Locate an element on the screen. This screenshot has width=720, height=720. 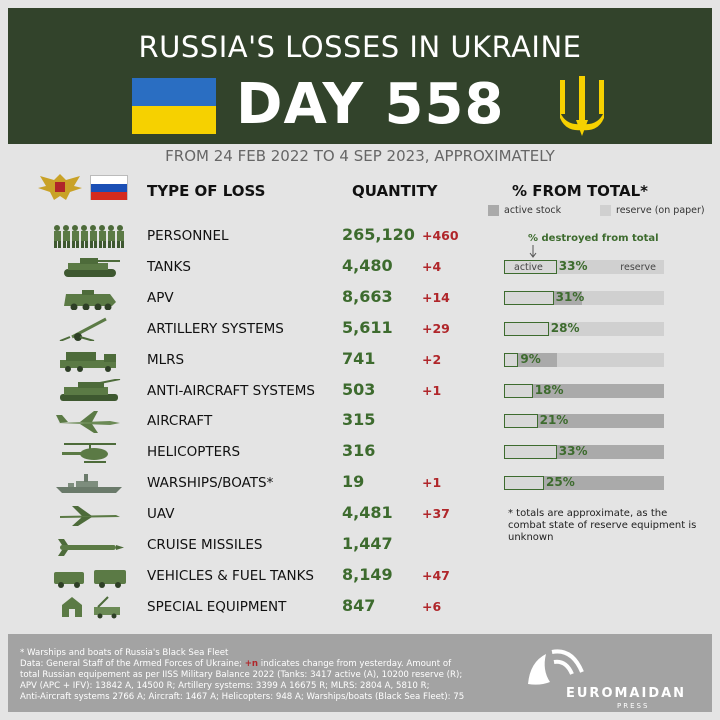
tank-icon is located at coordinates (92, 267).